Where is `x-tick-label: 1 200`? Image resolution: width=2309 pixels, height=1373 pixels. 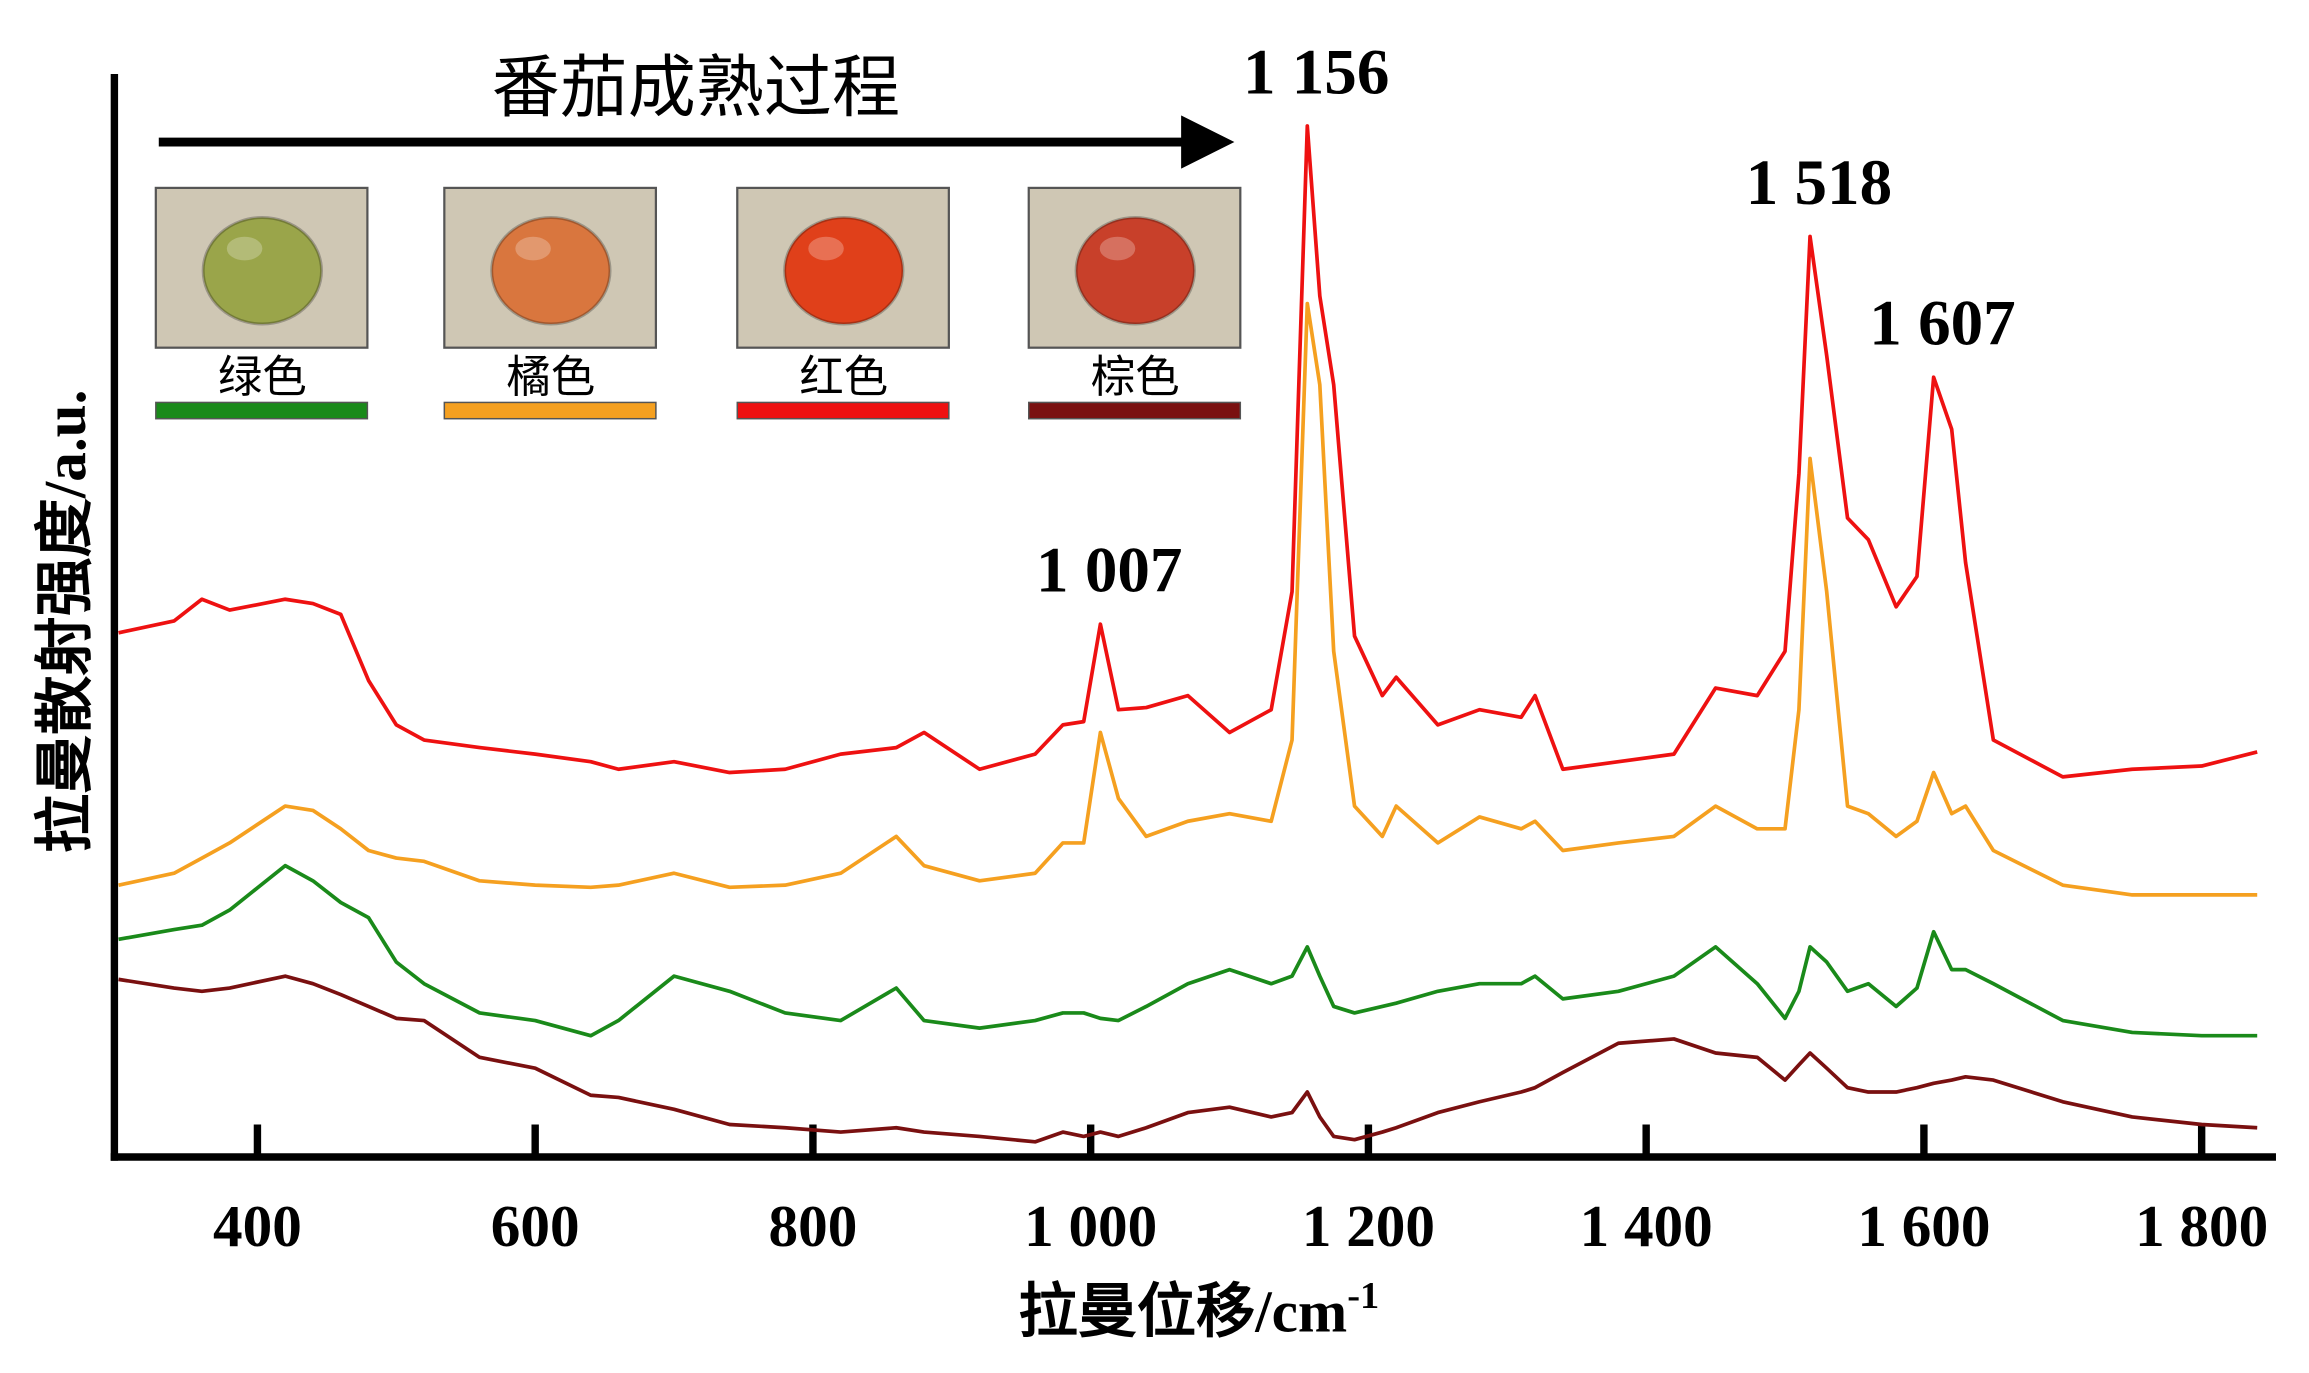
x-tick-label: 1 200 is located at coordinates (1368, 1226).